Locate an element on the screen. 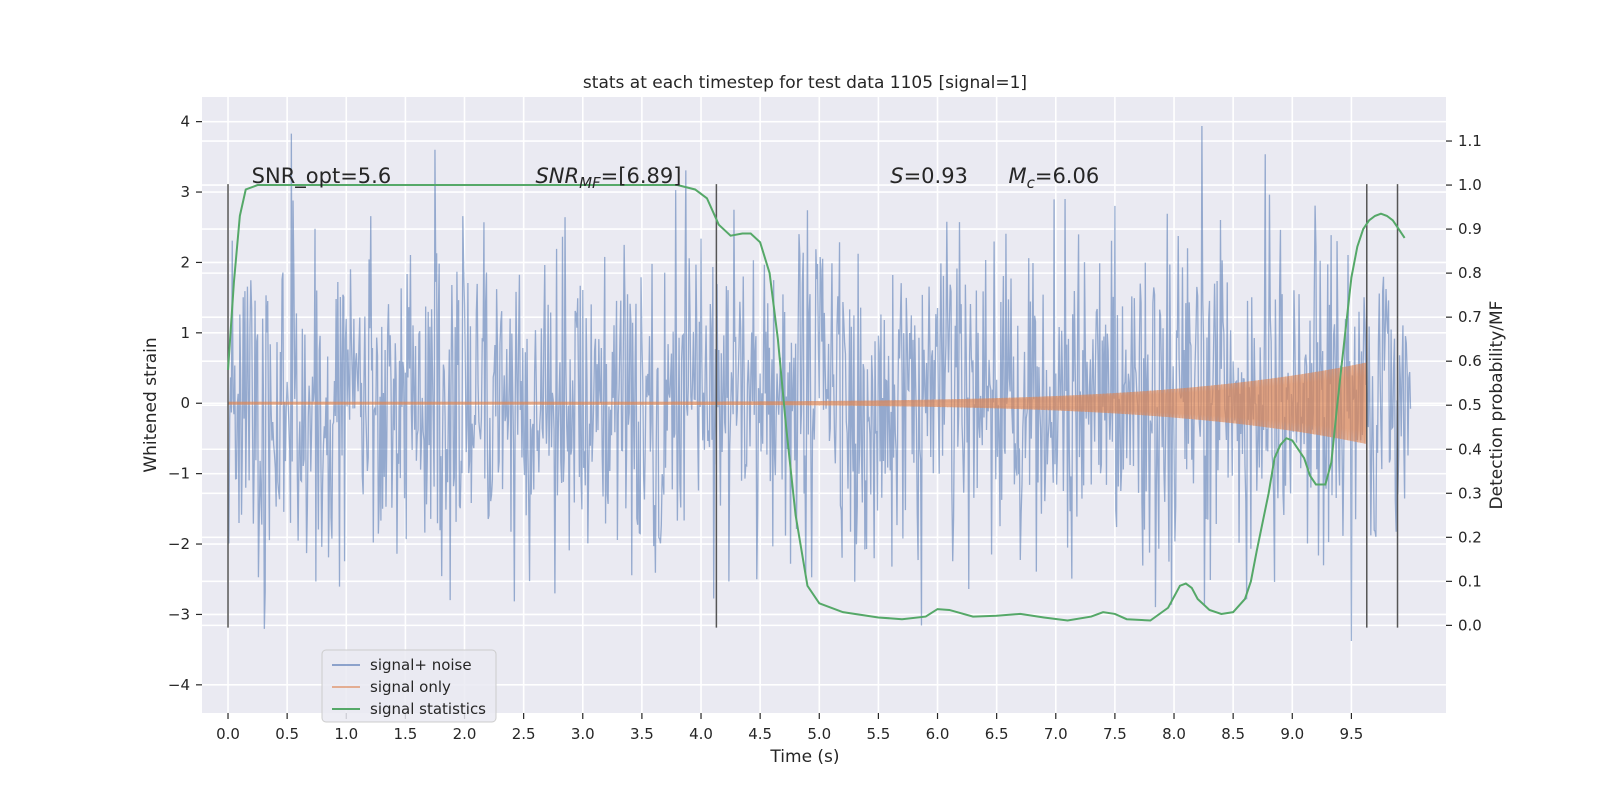  y-tick-label-1: −3 is located at coordinates (179, 614).